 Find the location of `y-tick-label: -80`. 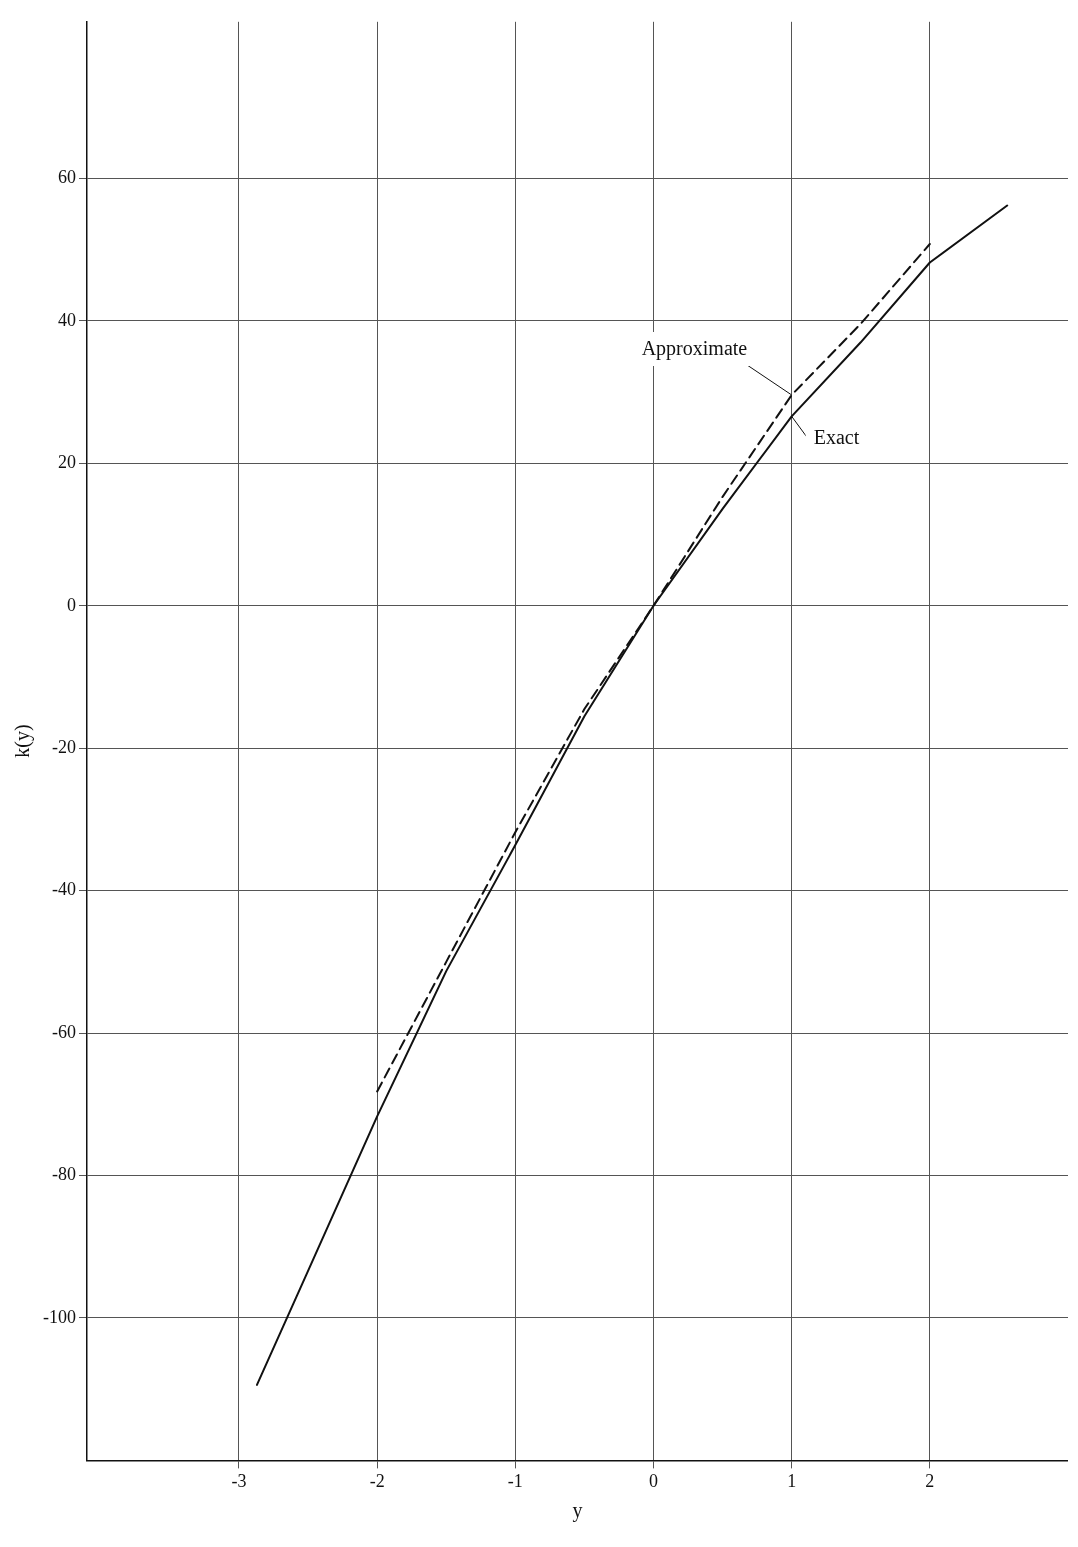

y-tick-label: -80 is located at coordinates (63, 1174).